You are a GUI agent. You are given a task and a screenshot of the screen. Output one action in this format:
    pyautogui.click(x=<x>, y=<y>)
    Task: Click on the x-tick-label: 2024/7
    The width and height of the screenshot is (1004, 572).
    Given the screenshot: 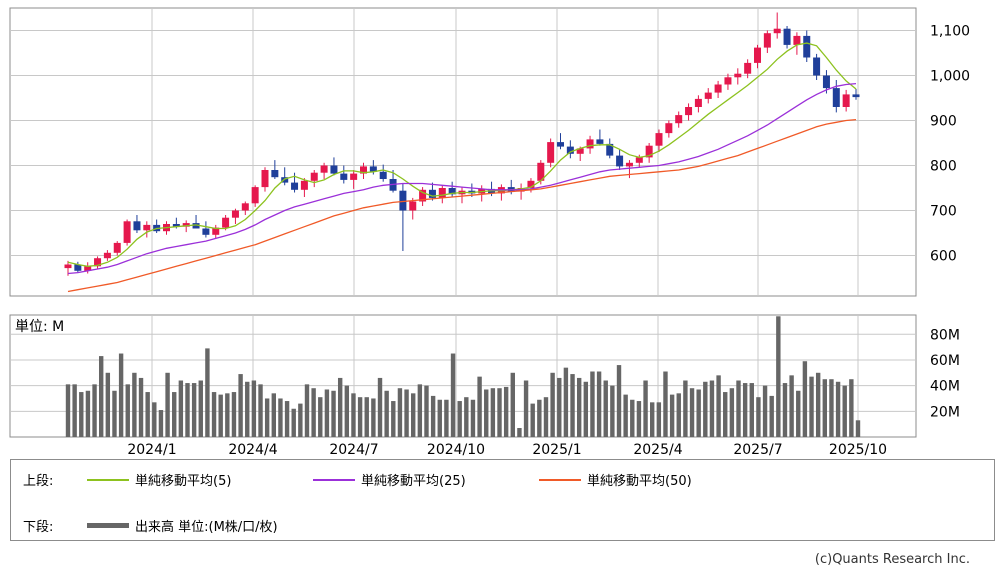 What is the action you would take?
    pyautogui.click(x=353, y=450)
    